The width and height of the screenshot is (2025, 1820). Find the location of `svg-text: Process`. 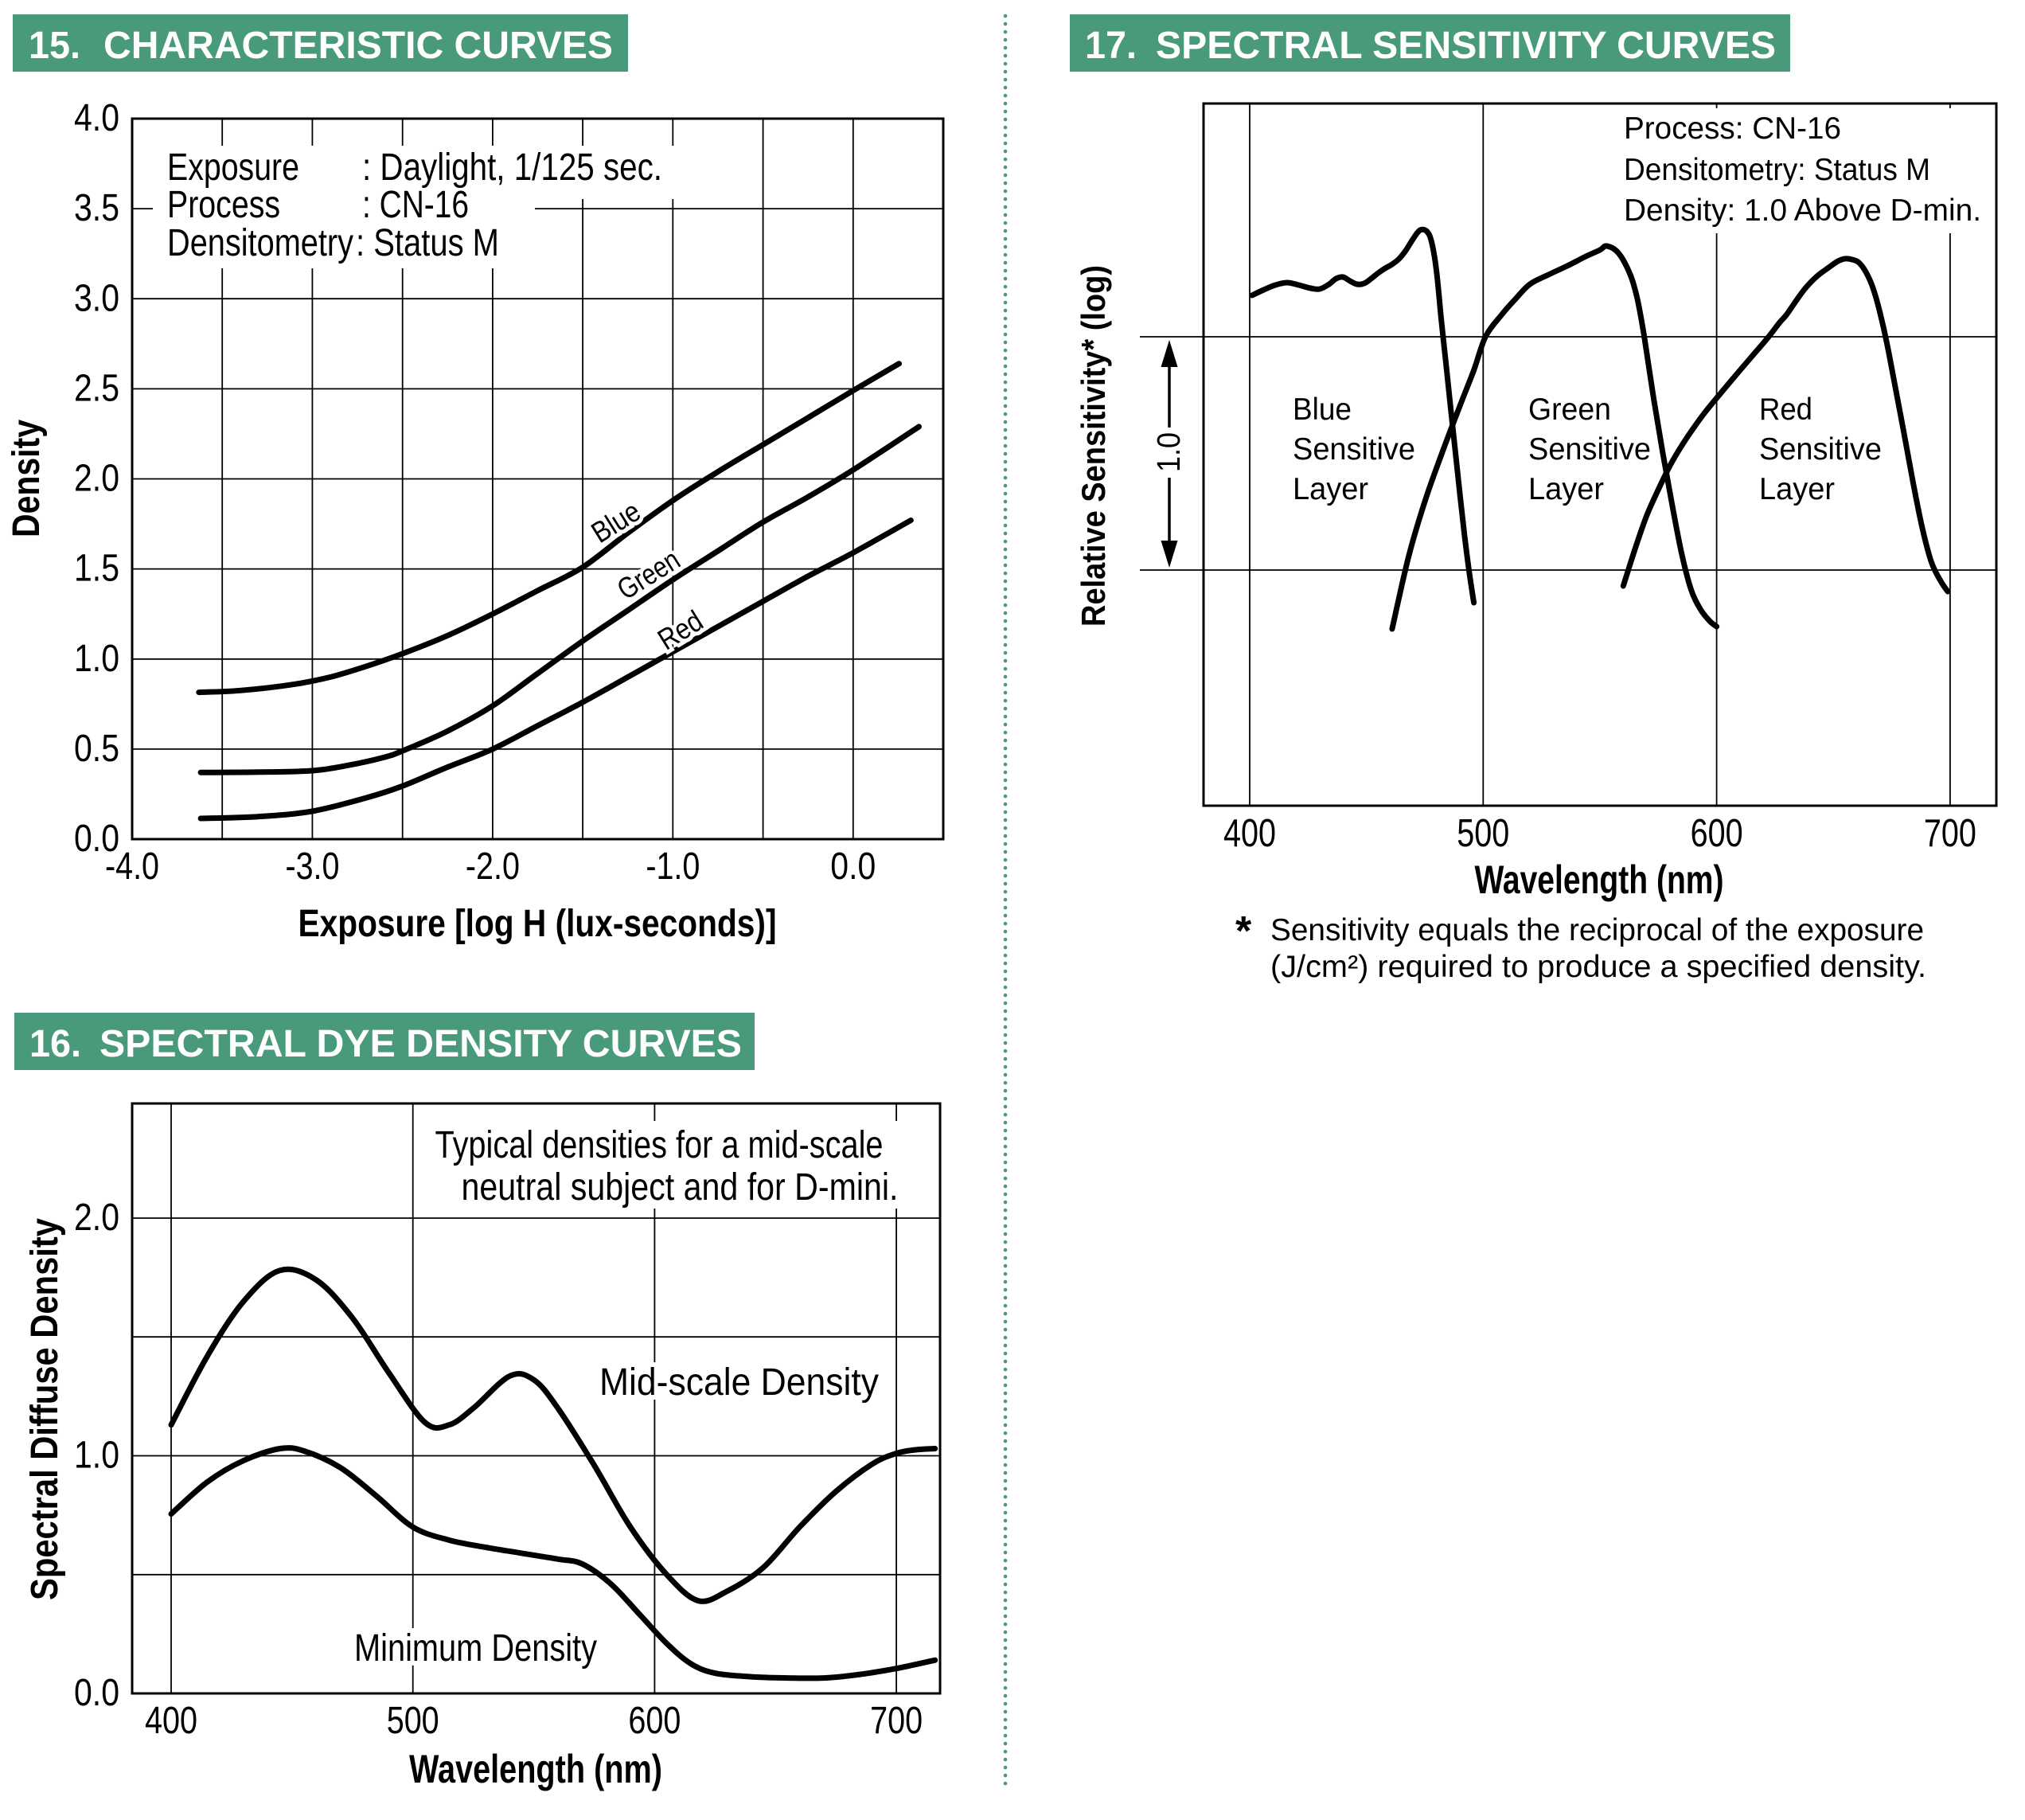

svg-text: Process is located at coordinates (224, 205).